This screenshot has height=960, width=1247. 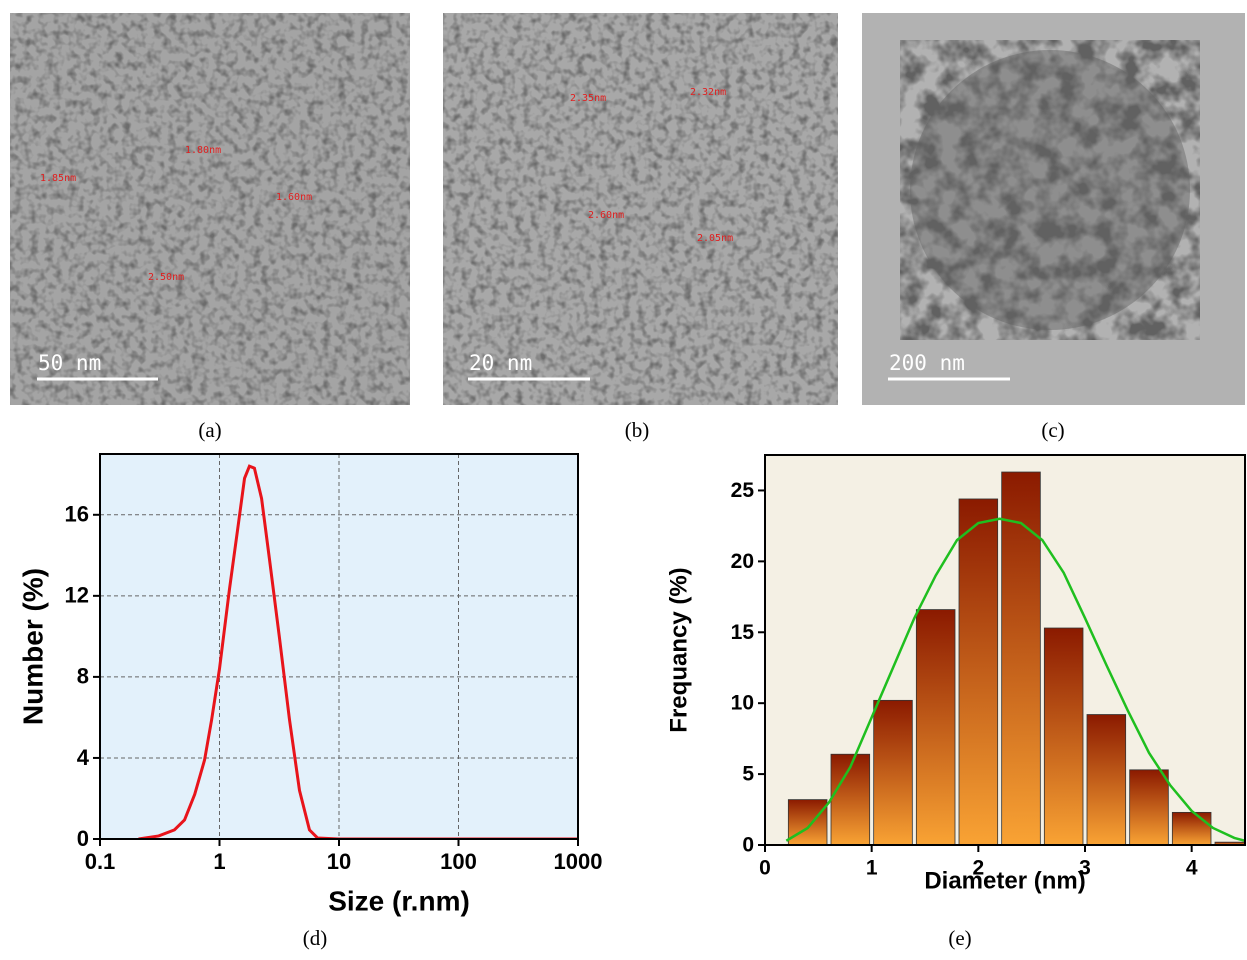 I want to click on size-annotation: 2.32nm, so click(x=708, y=92).